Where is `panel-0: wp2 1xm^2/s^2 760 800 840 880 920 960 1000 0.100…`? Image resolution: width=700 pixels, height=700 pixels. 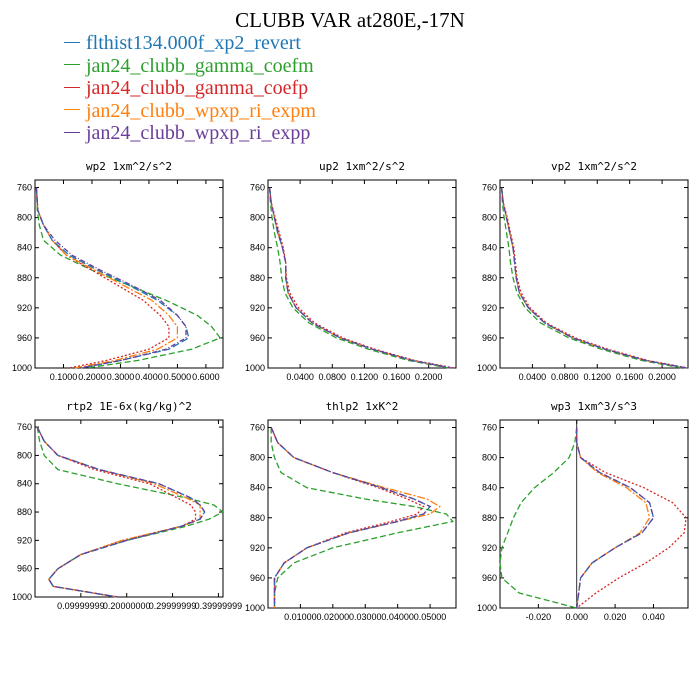 panel-0: wp2 1xm^2/s^2 760 800 840 880 920 960 1000 0.100… is located at coordinates (118, 271).